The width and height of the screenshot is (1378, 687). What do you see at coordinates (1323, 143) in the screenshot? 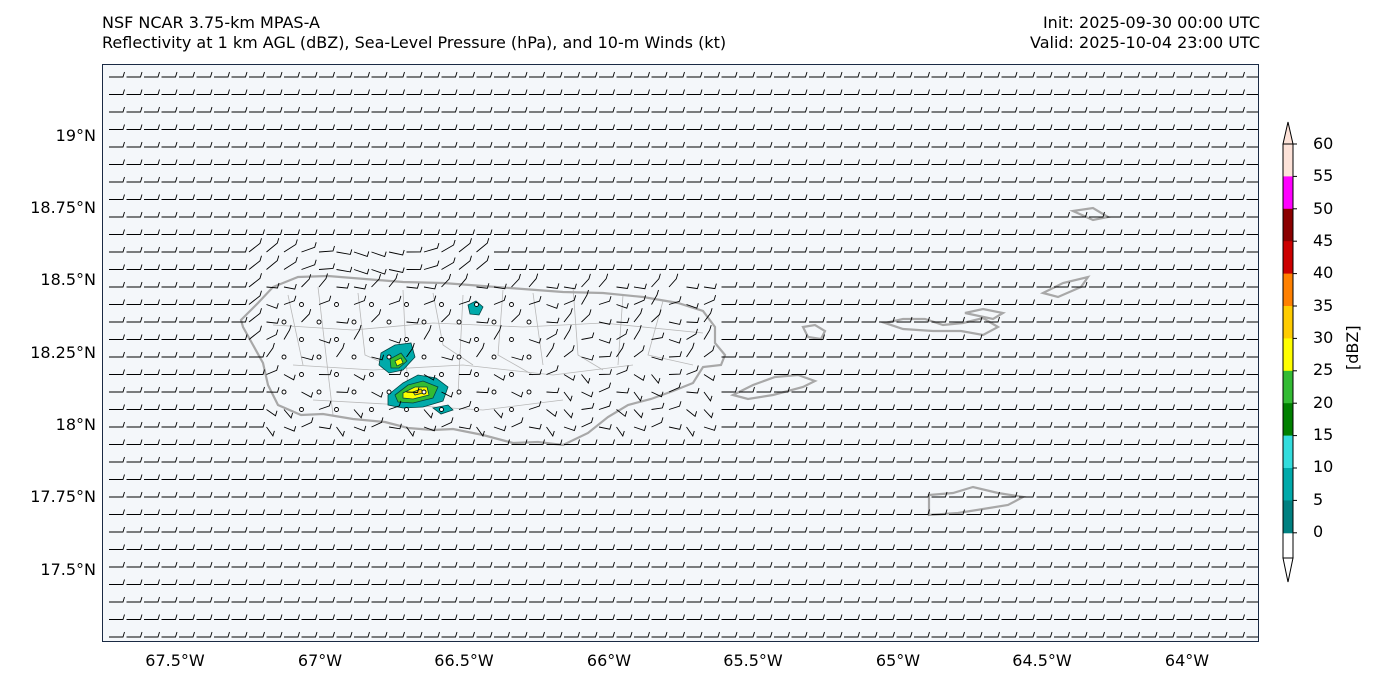
I see `cb-label-60: 60` at bounding box center [1323, 143].